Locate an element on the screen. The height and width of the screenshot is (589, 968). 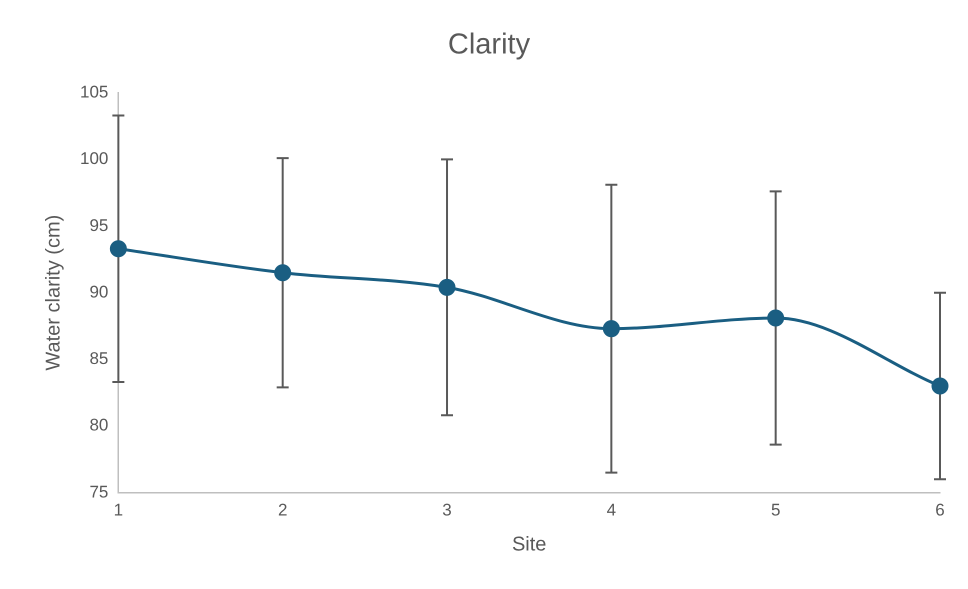
y-axis-title: Water clarity (cm) is located at coordinates (53, 292).